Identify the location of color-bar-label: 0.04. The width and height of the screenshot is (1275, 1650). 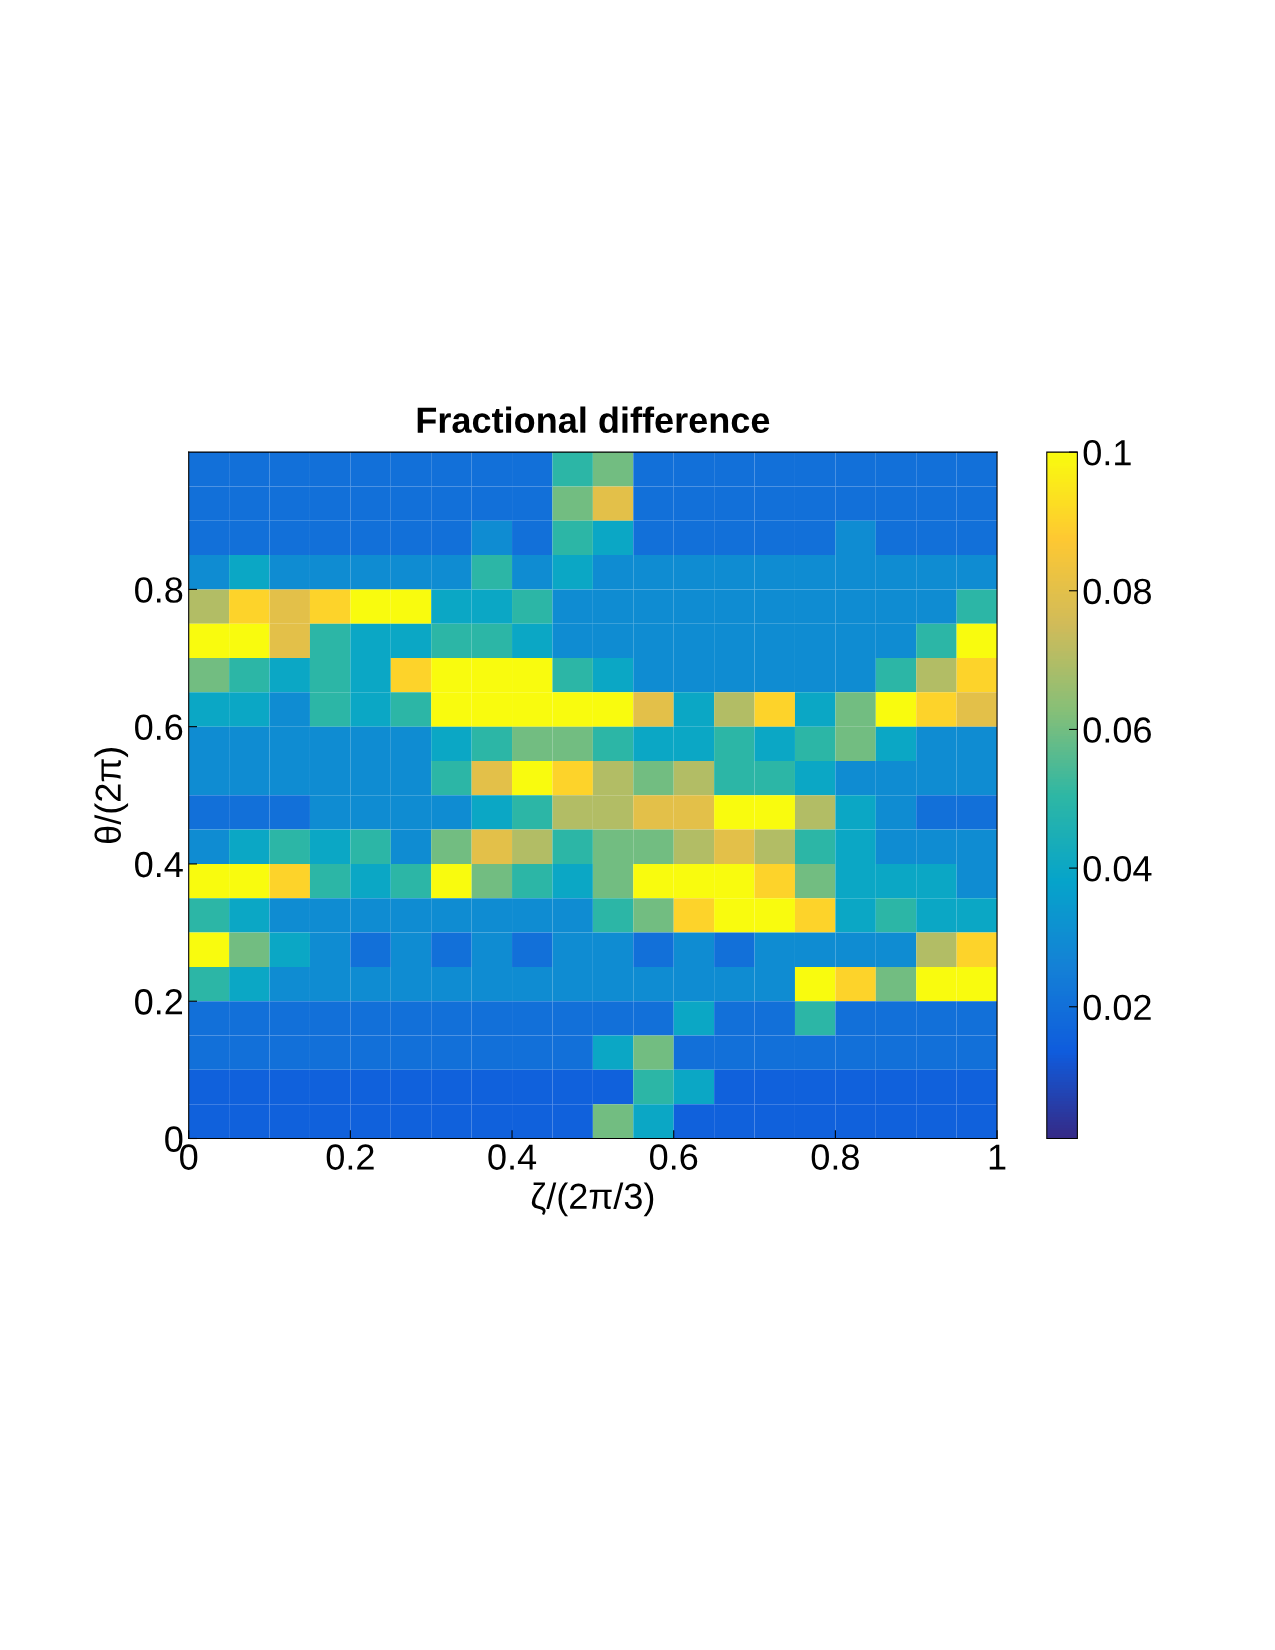
(1117, 868).